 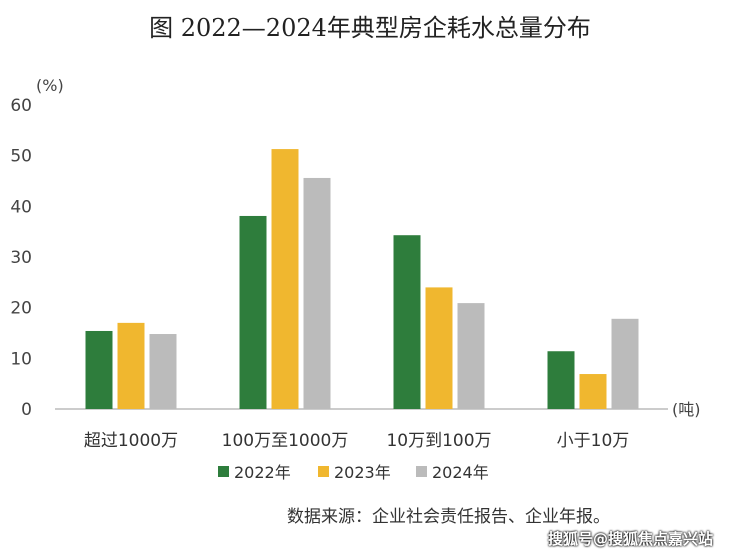 I want to click on watermark: 搜狐号@搜狐焦点嘉兴站, so click(x=631, y=539).